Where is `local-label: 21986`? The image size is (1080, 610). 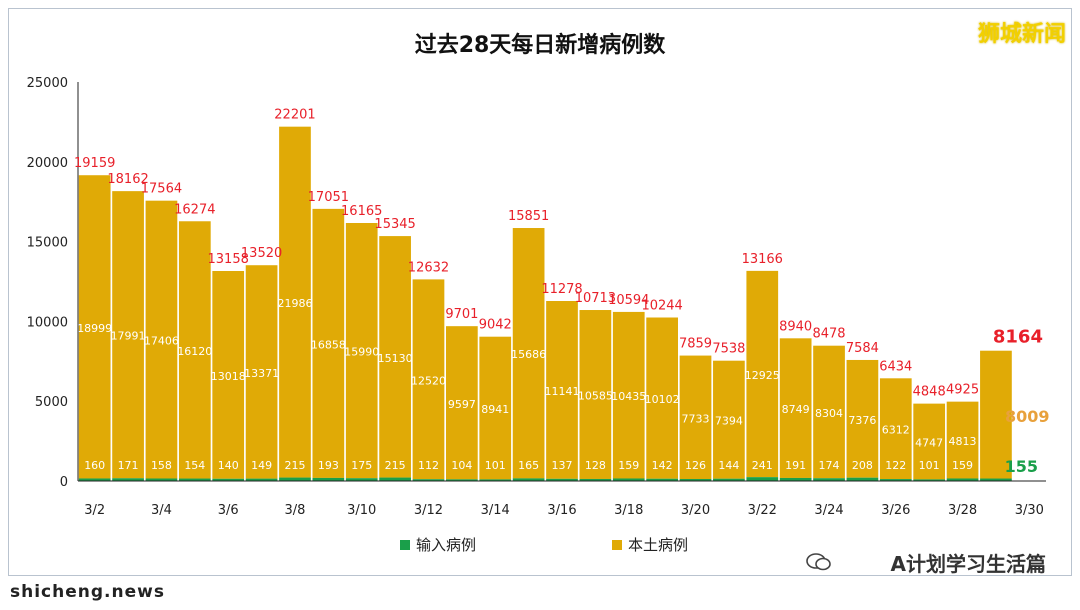
local-label: 21986 is located at coordinates (294, 303).